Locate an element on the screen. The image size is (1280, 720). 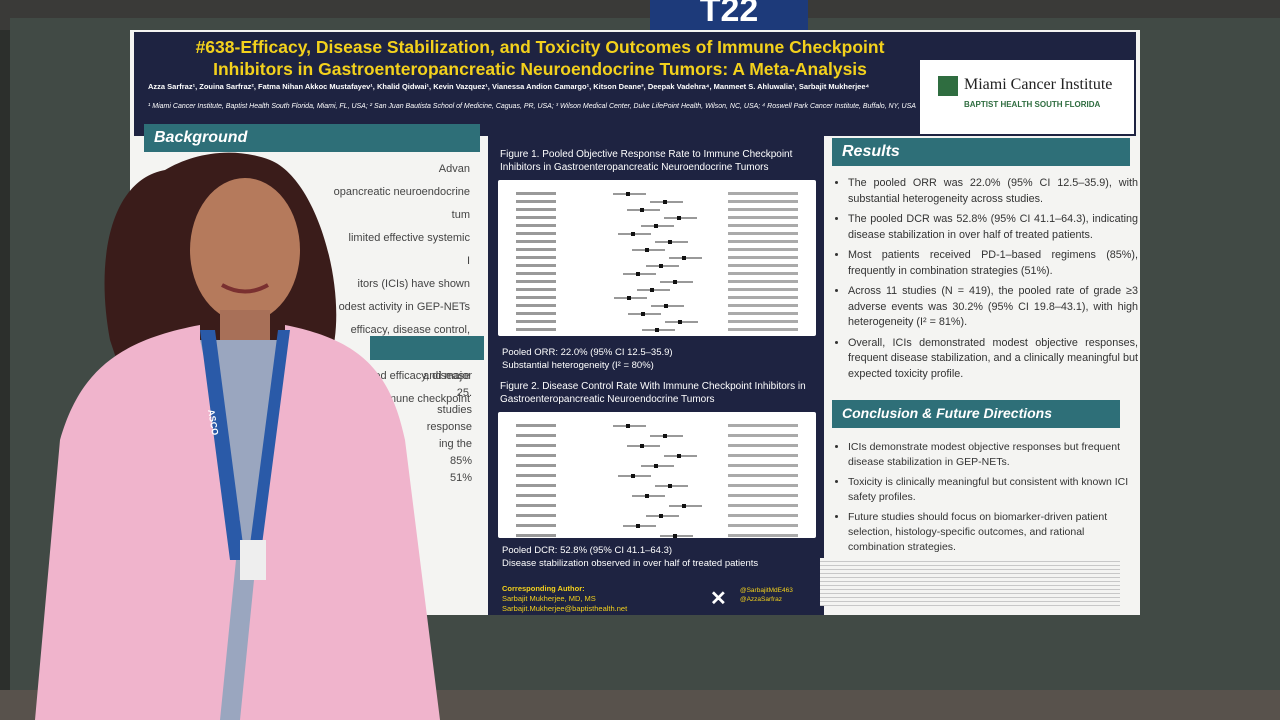
note: Pooled ORR: 22.0% (95% CI 12.5–35.9) is located at coordinates (587, 352).